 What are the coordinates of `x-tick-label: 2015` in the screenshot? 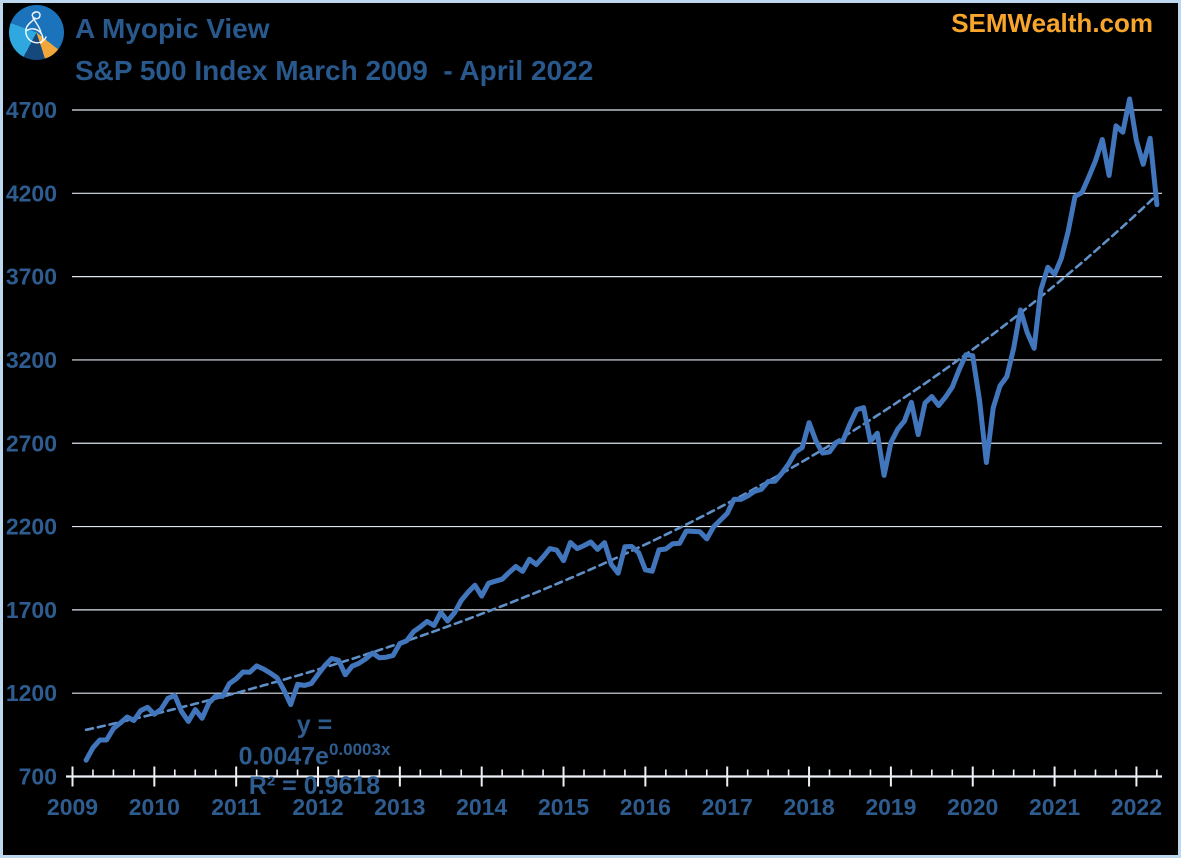 It's located at (563, 807).